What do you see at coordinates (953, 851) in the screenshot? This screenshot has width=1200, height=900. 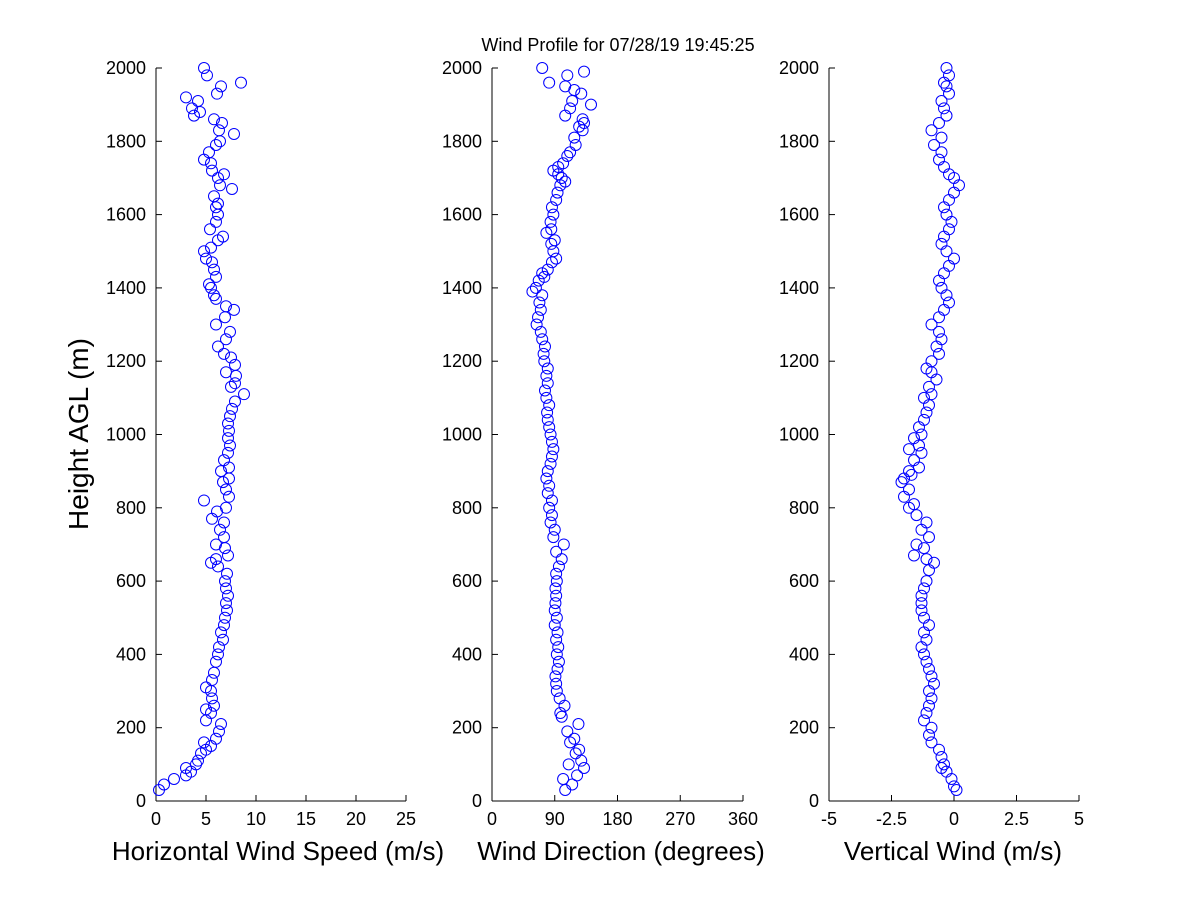 I see `x-axis-label: Vertical Wind (m/s)` at bounding box center [953, 851].